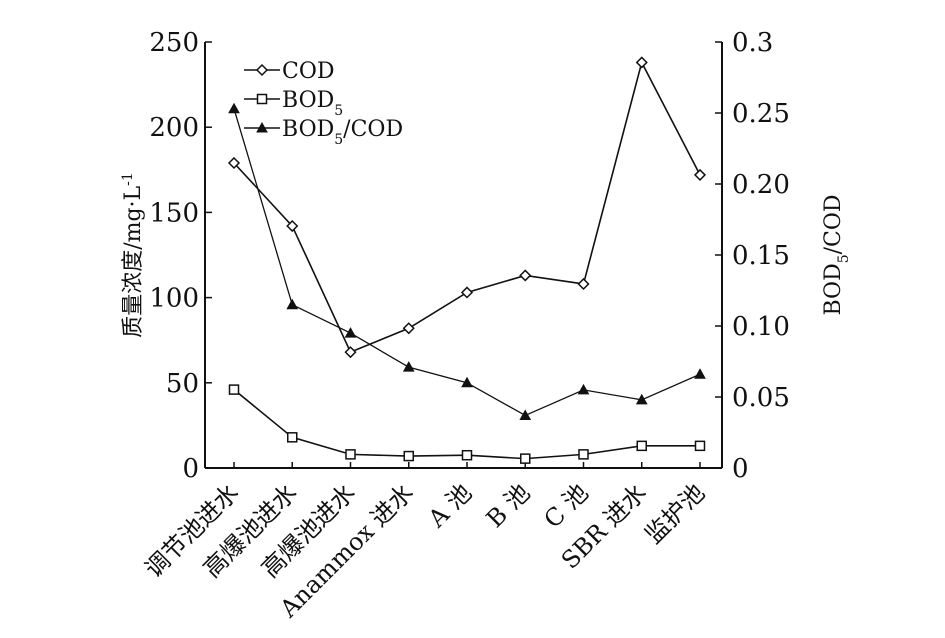  What do you see at coordinates (174, 43) in the screenshot?
I see `left-tick-label: 250` at bounding box center [174, 43].